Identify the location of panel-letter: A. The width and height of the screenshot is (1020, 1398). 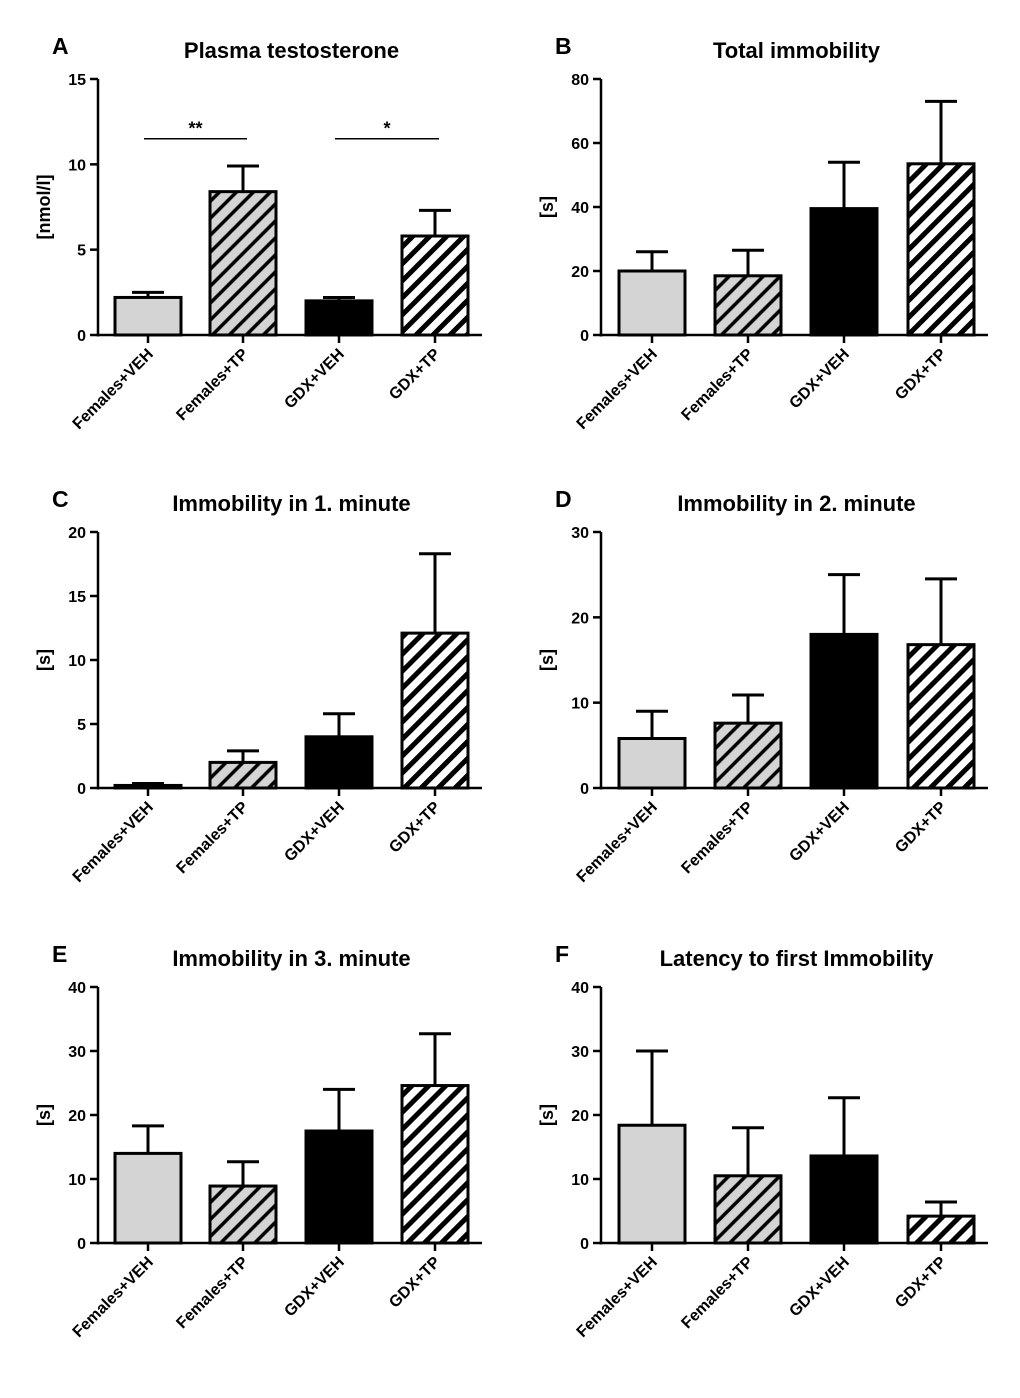
(60, 46).